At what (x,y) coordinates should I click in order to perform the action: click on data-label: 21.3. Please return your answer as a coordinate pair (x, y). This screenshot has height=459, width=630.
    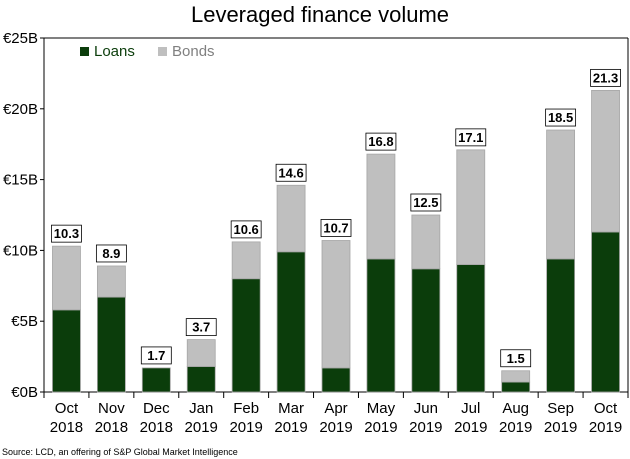
    Looking at the image, I should click on (605, 77).